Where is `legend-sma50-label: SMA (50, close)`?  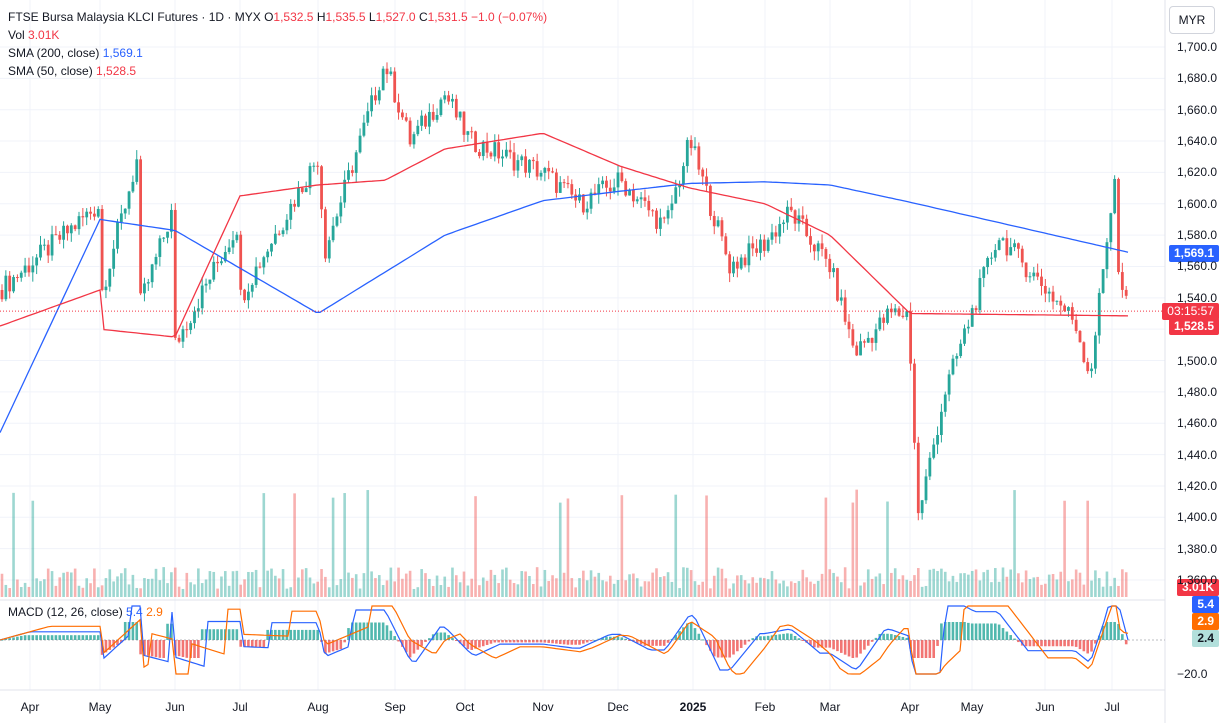
legend-sma50-label: SMA (50, close) is located at coordinates (50, 71).